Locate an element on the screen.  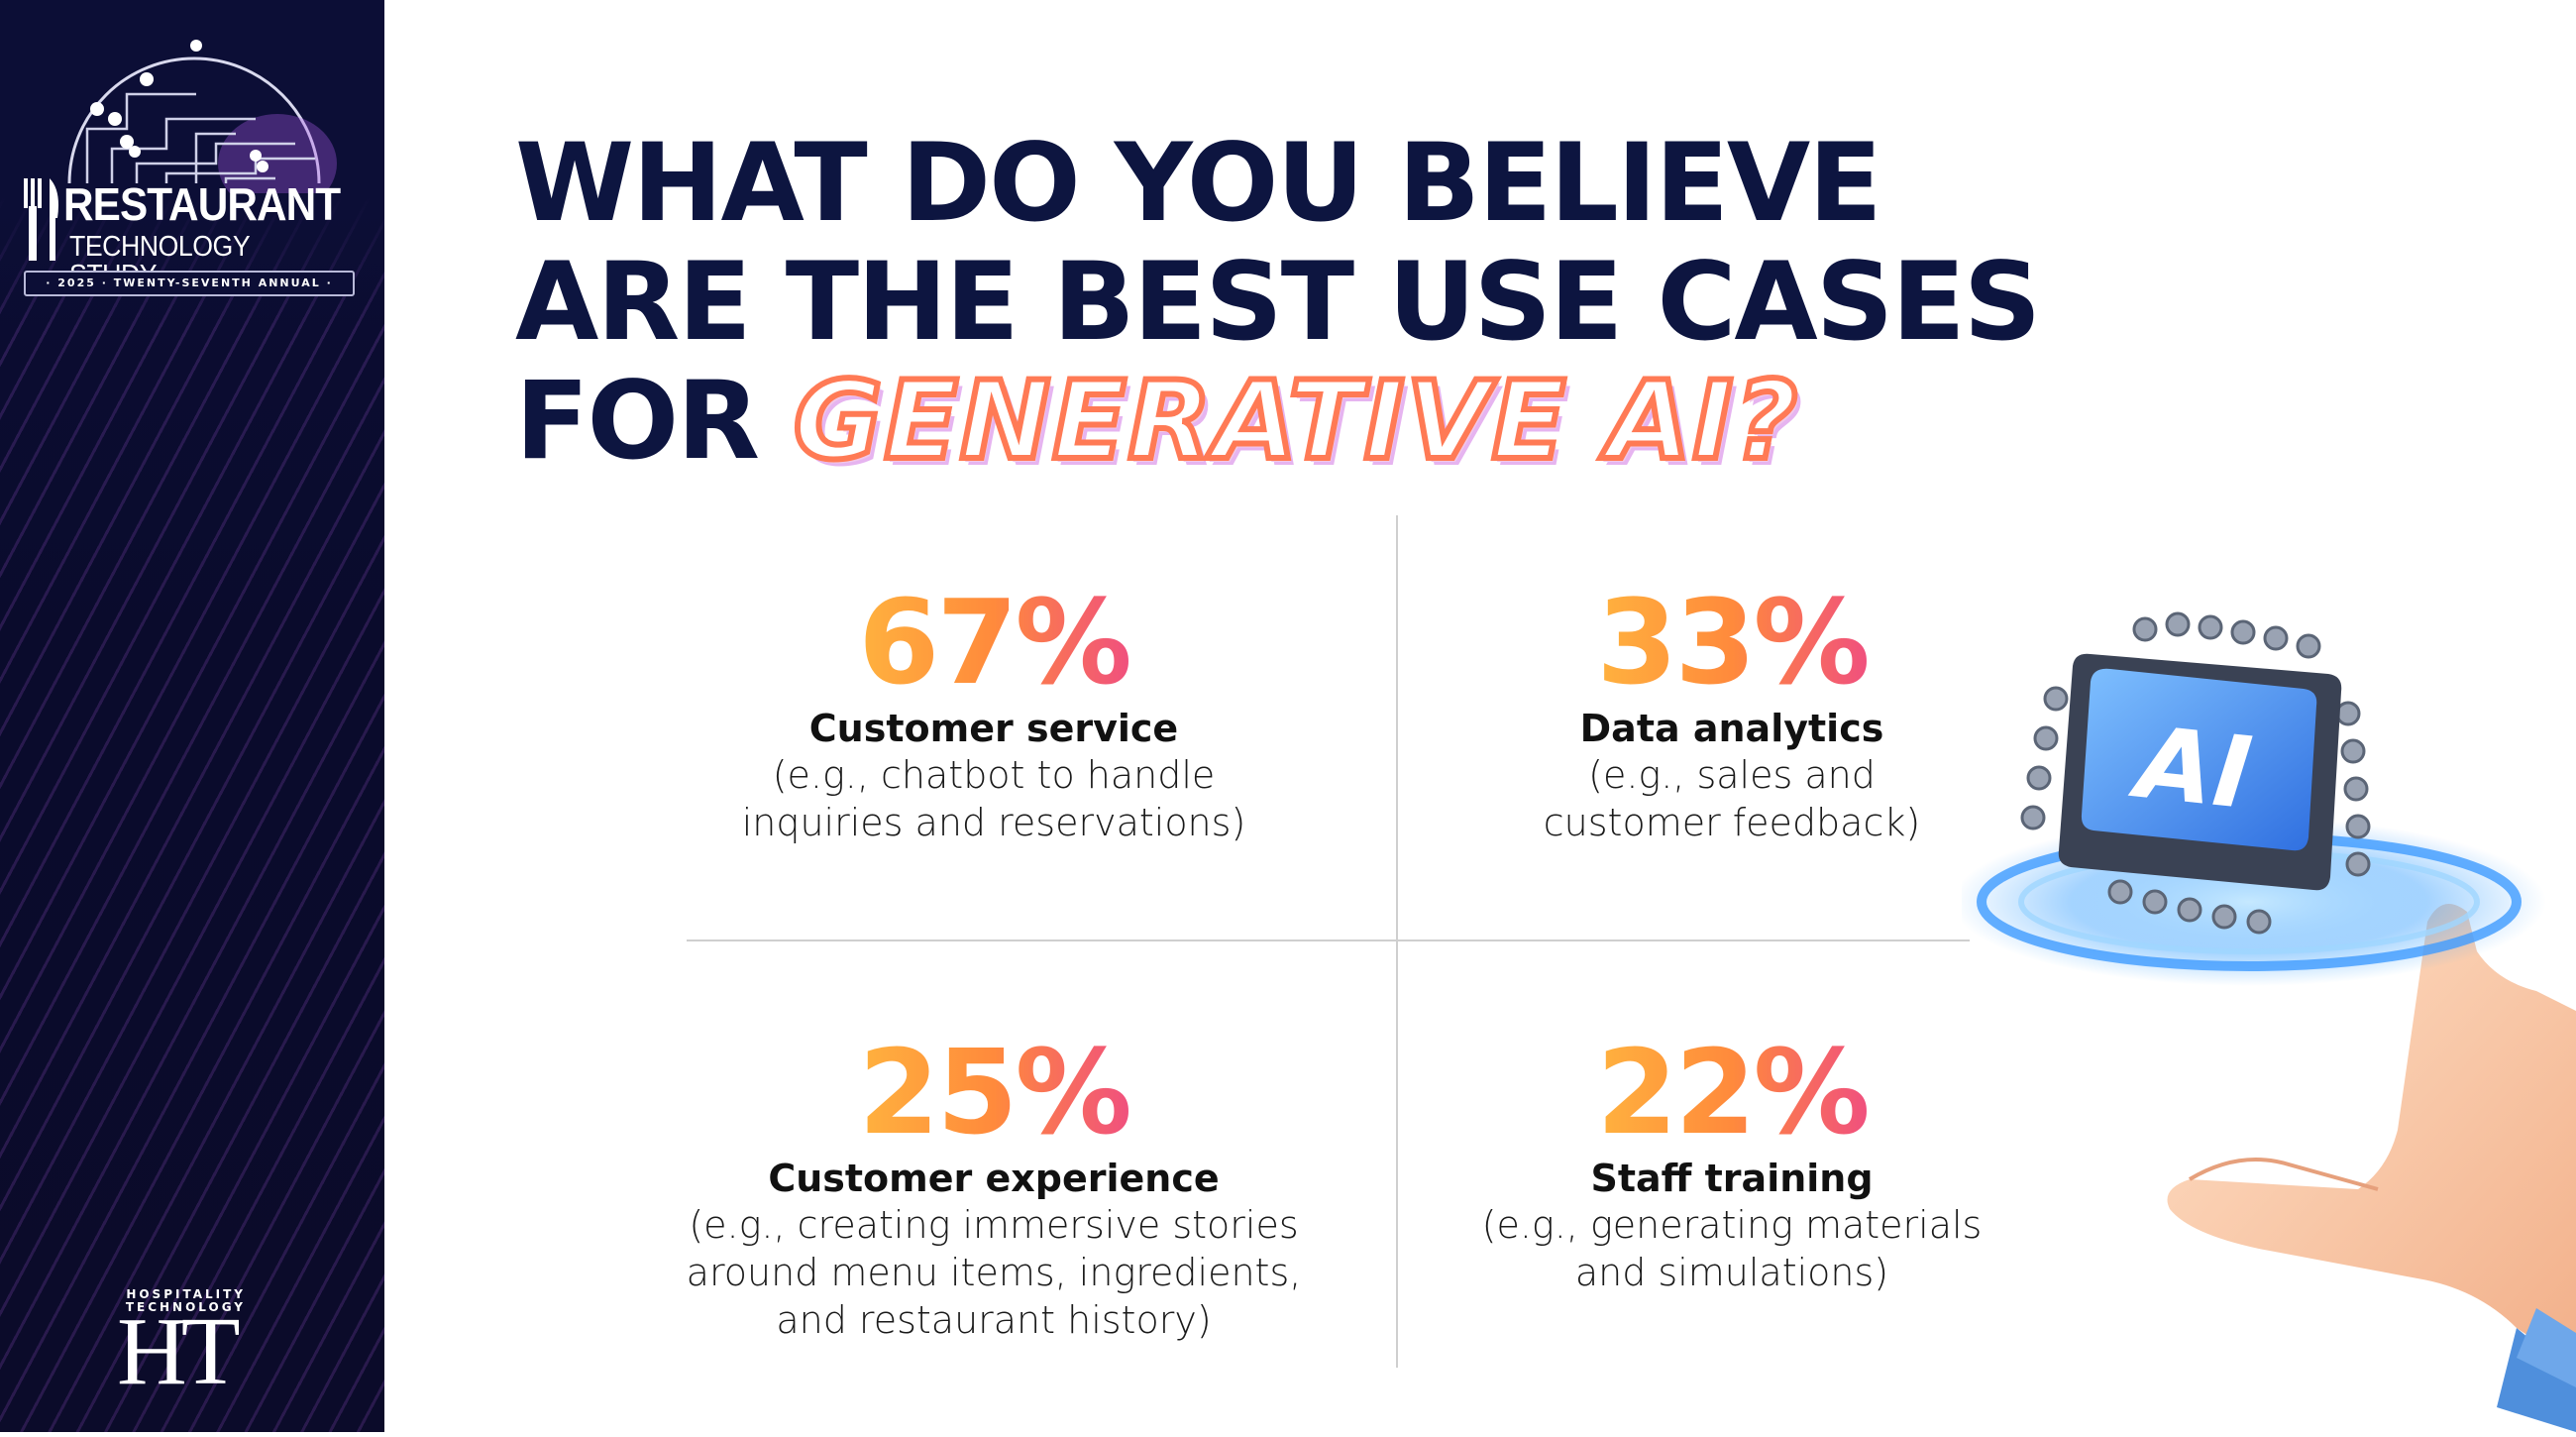
result-percent: 22% is located at coordinates (1731, 1092).